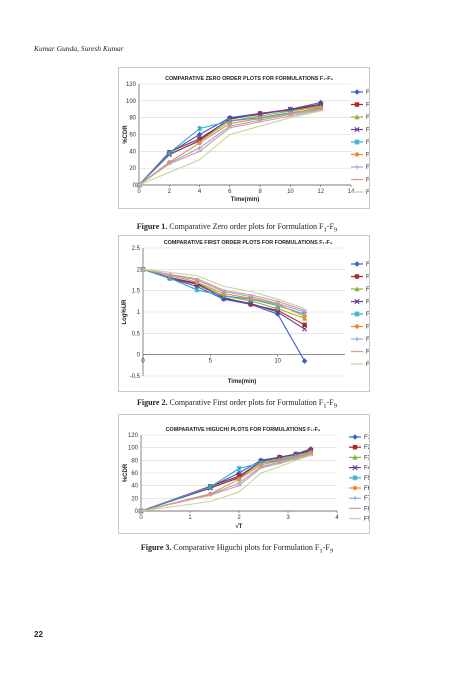 The width and height of the screenshot is (474, 680). I want to click on x-axis-label: Time(min), so click(245, 200).